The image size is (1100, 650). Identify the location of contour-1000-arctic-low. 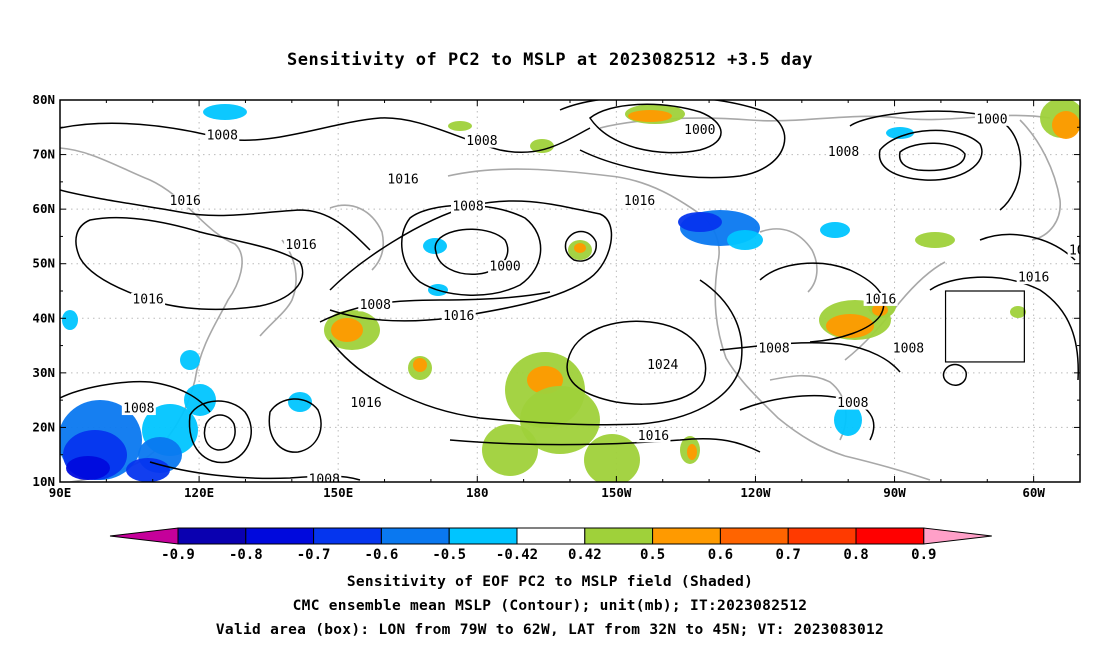
(655, 128).